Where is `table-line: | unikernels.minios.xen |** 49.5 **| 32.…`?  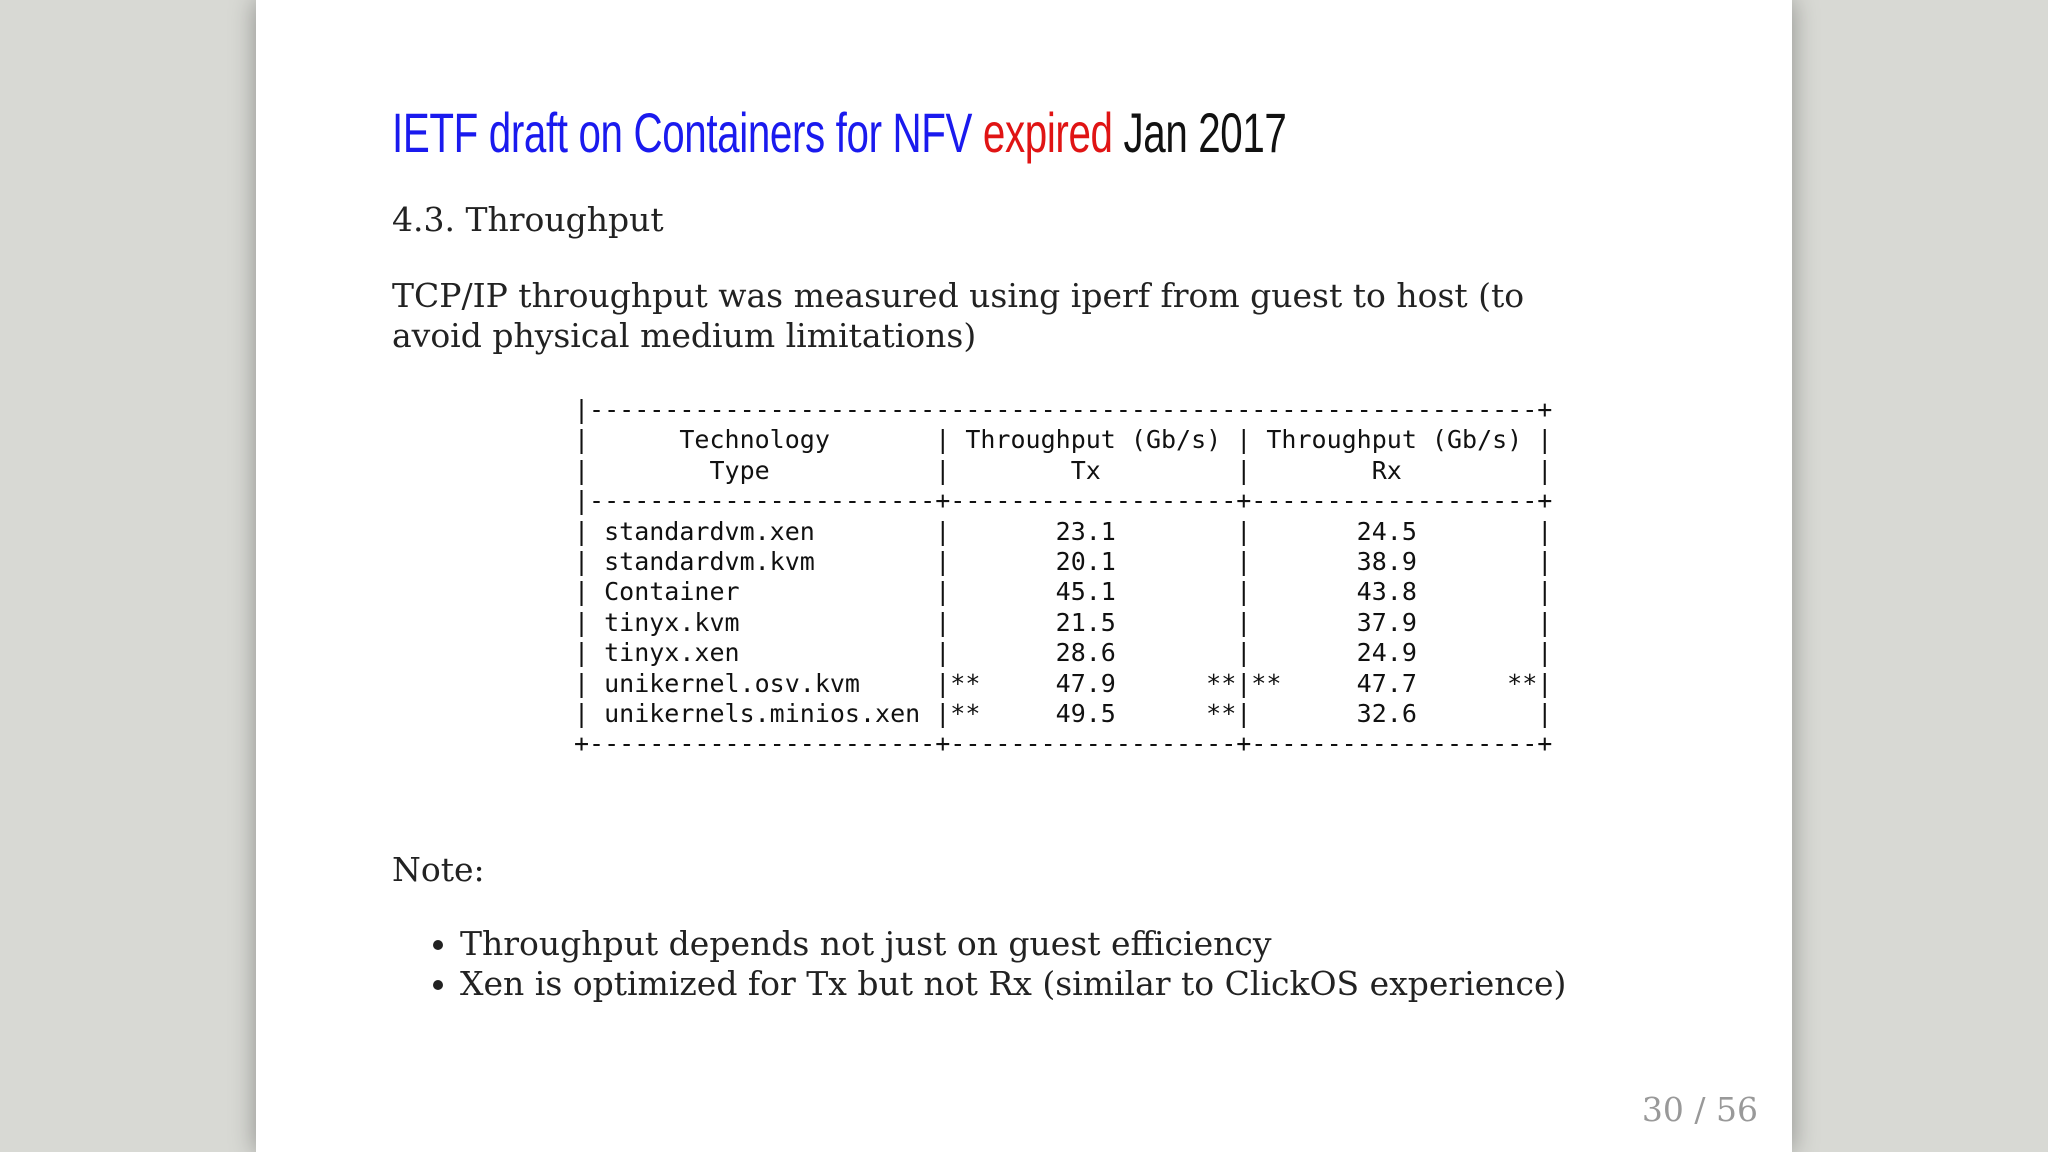 table-line: | unikernels.minios.xen |** 49.5 **| 32.… is located at coordinates (1063, 714).